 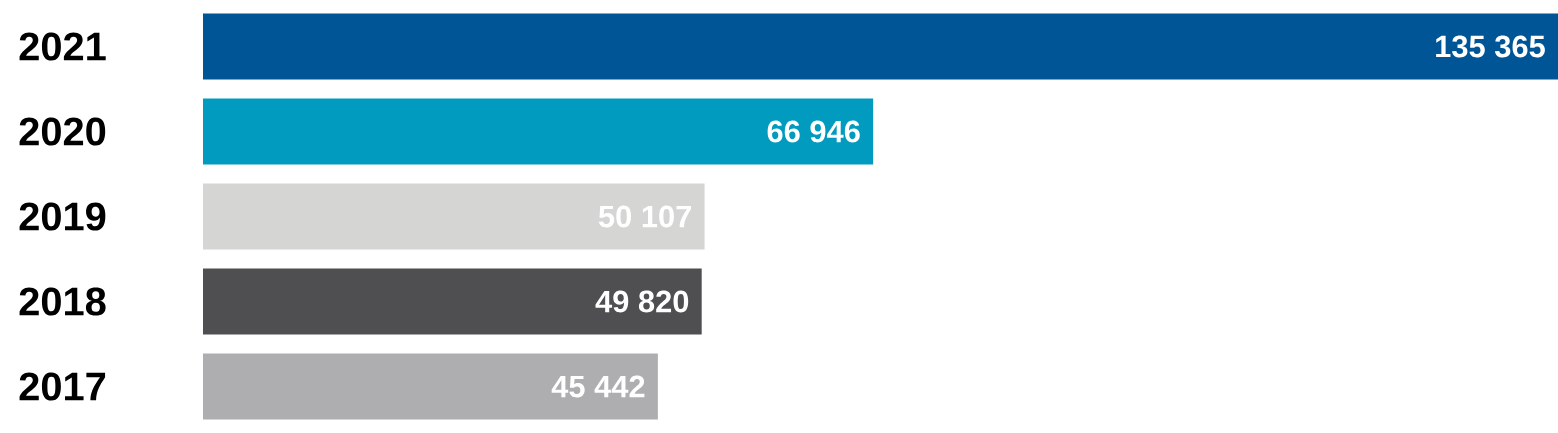 What do you see at coordinates (62, 301) in the screenshot?
I see `y-tick-label: 2018` at bounding box center [62, 301].